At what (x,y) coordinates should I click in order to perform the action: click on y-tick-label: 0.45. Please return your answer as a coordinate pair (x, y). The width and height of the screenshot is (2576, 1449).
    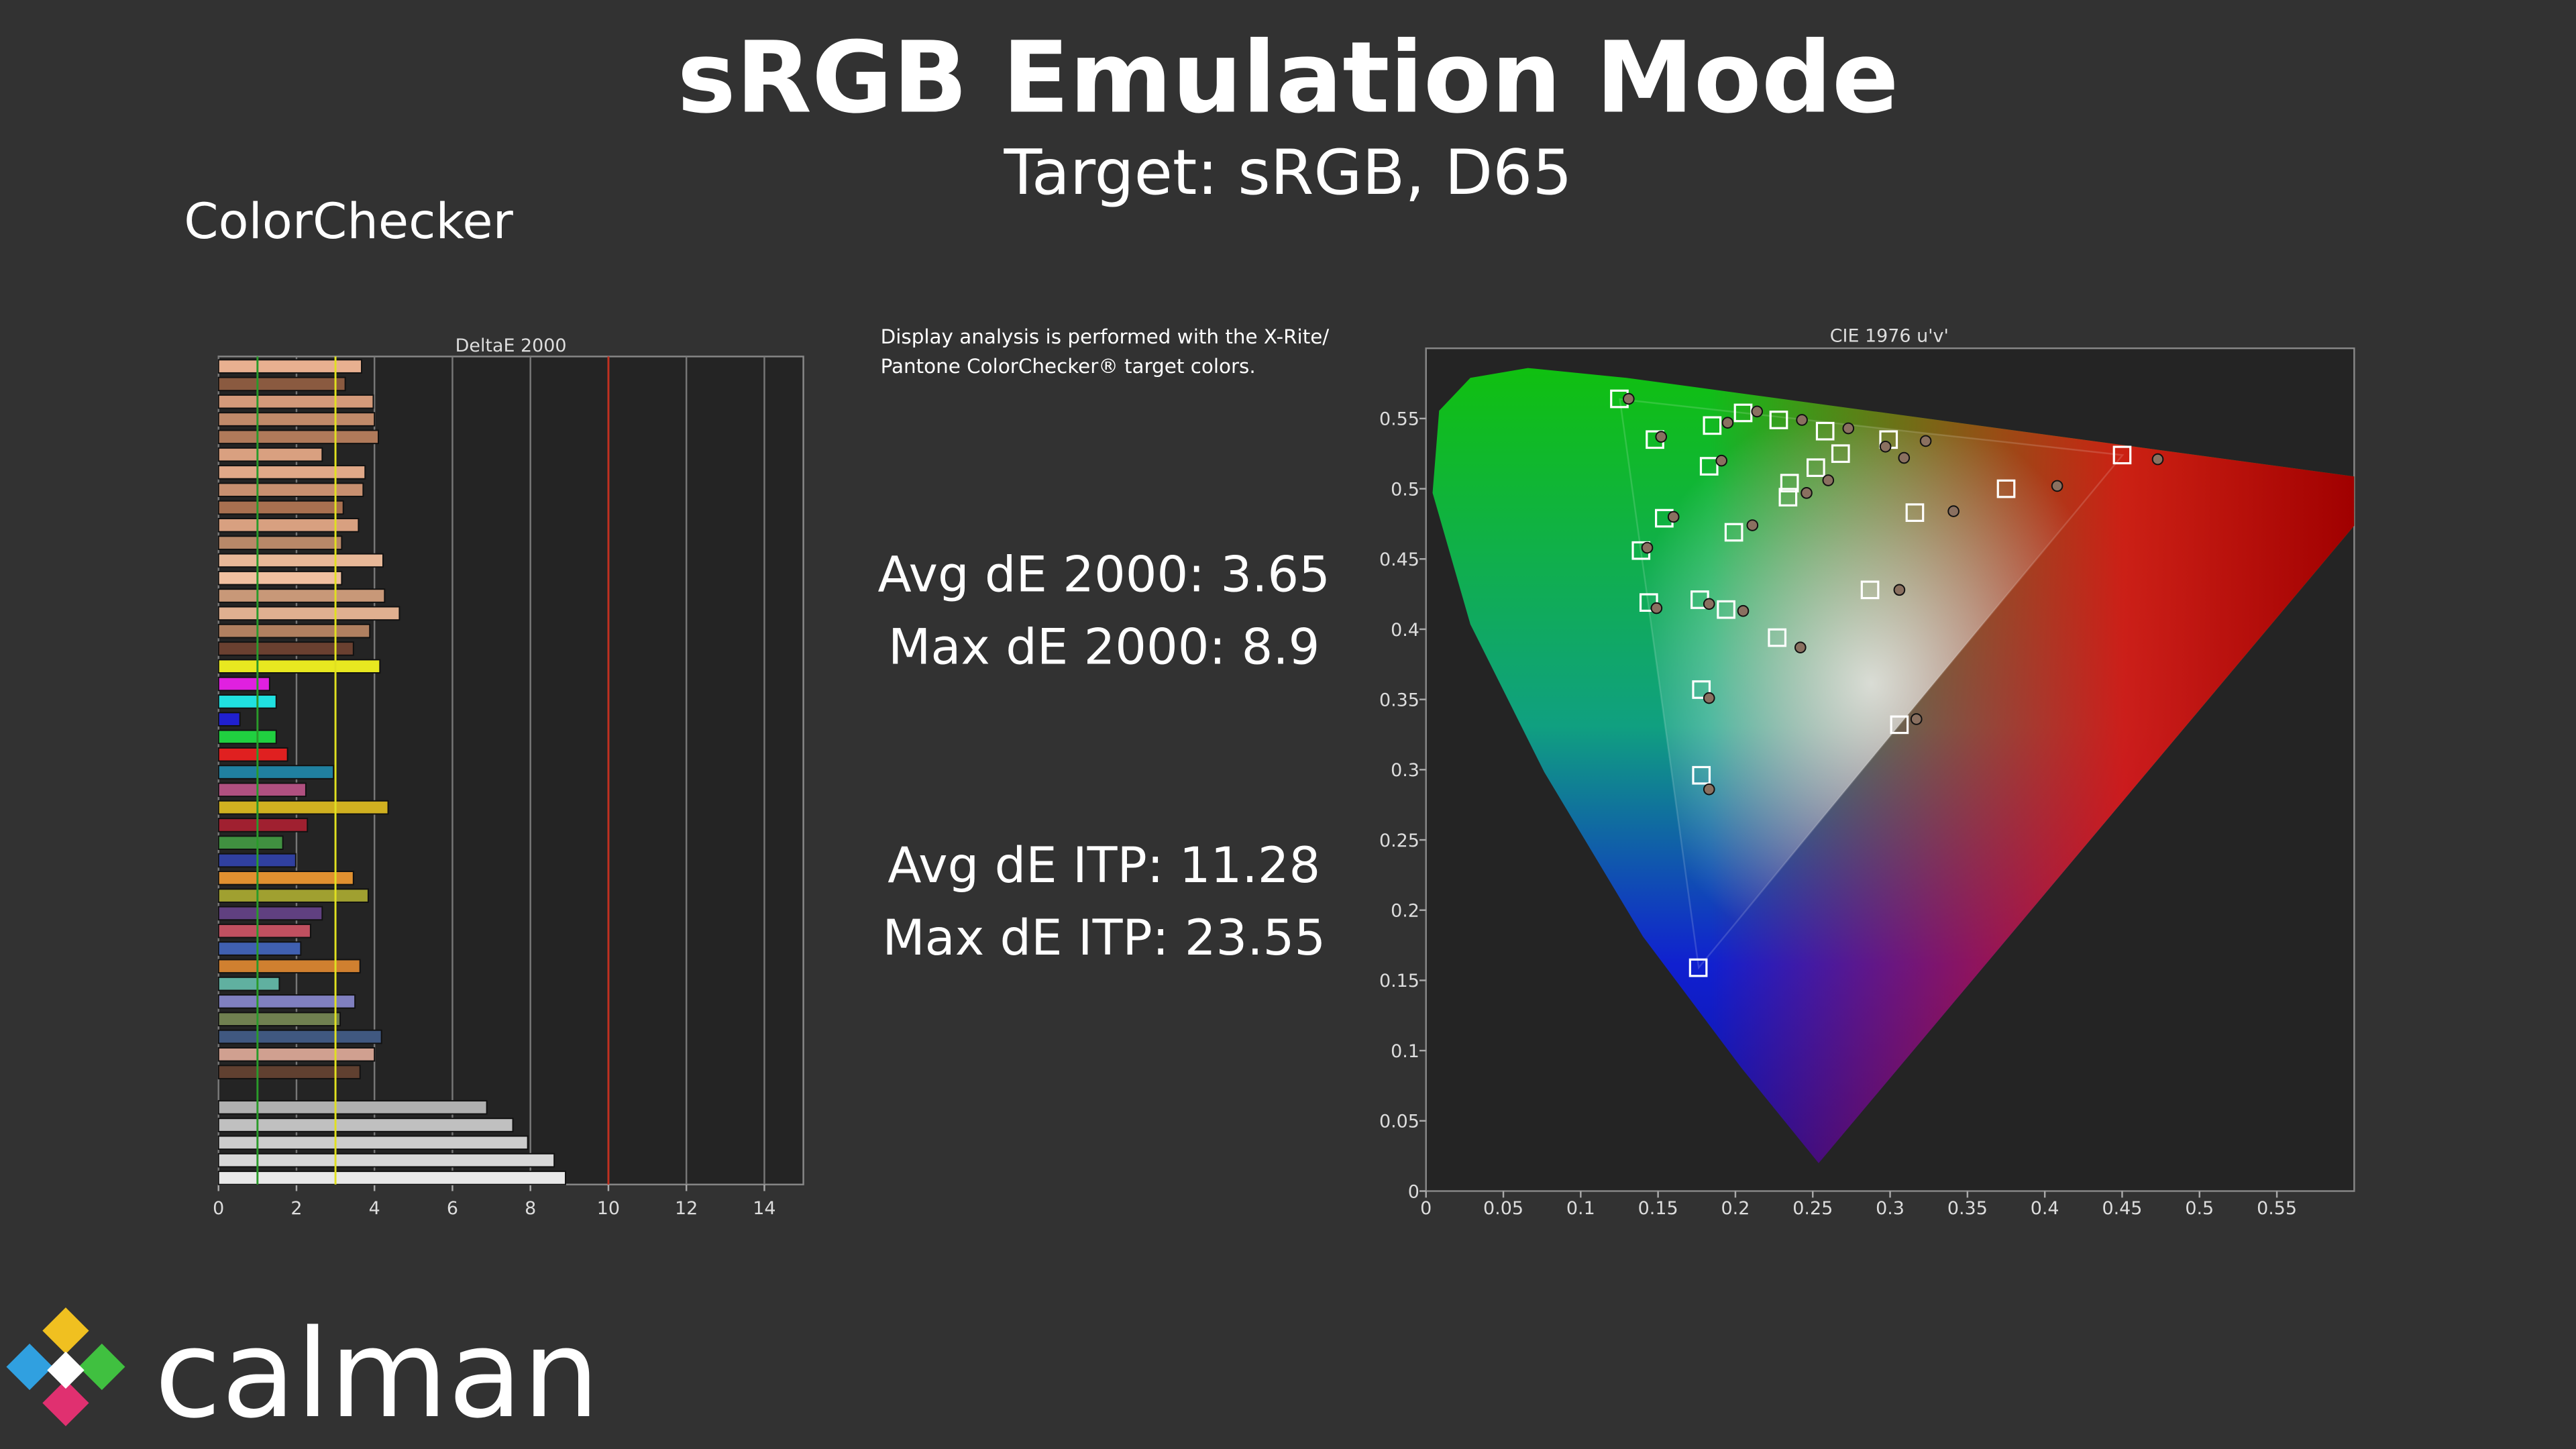
    Looking at the image, I should click on (1399, 559).